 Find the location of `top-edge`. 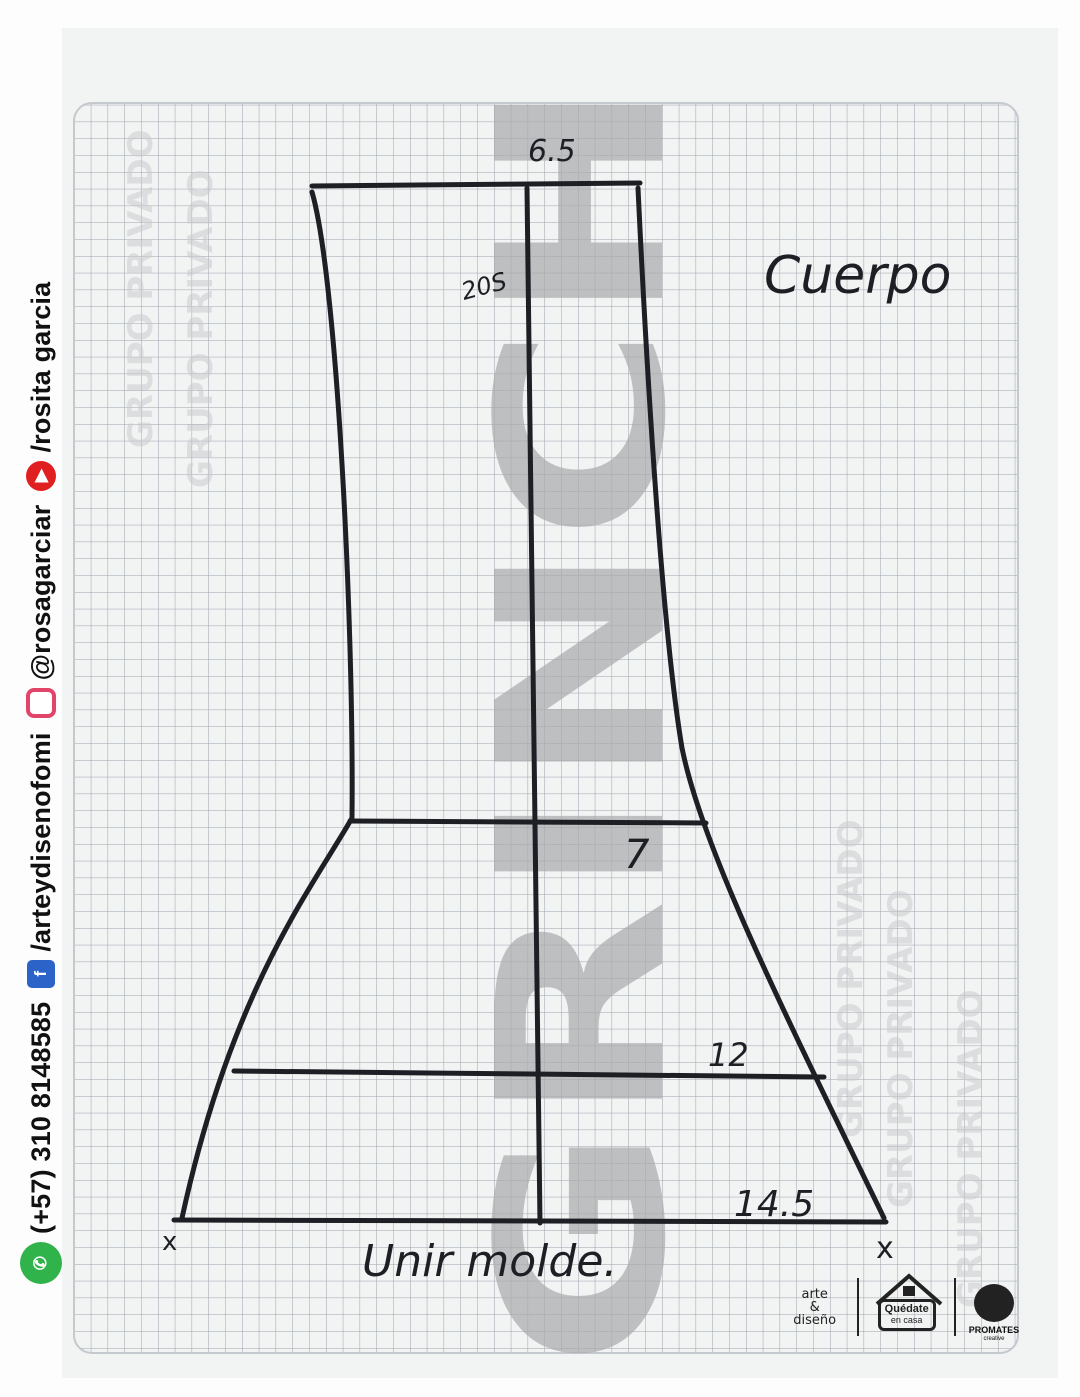

top-edge is located at coordinates (476, 184).